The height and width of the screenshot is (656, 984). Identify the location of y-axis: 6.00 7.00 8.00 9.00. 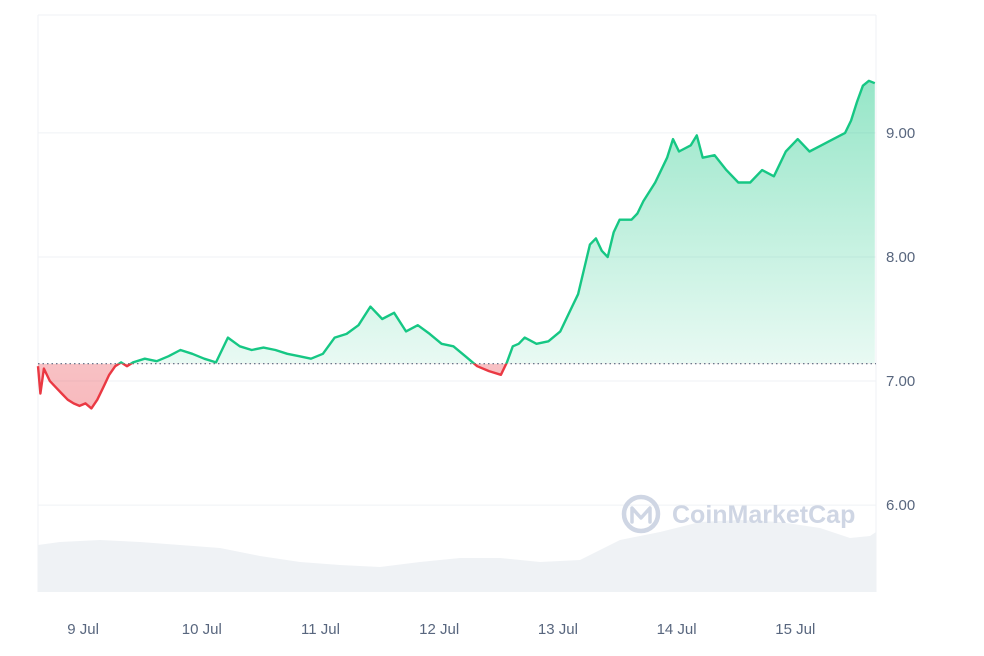
(900, 319).